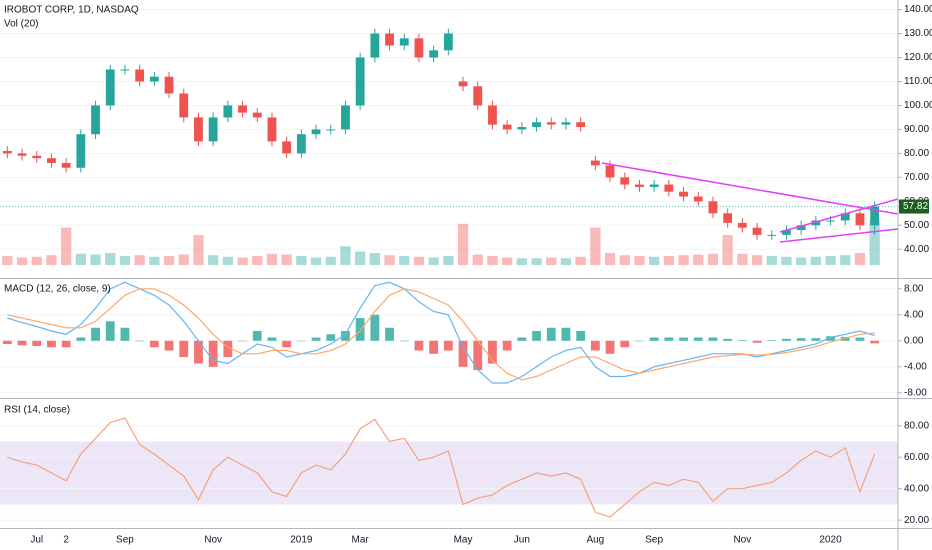  Describe the element at coordinates (914, 206) in the screenshot. I see `last-price-box` at that location.